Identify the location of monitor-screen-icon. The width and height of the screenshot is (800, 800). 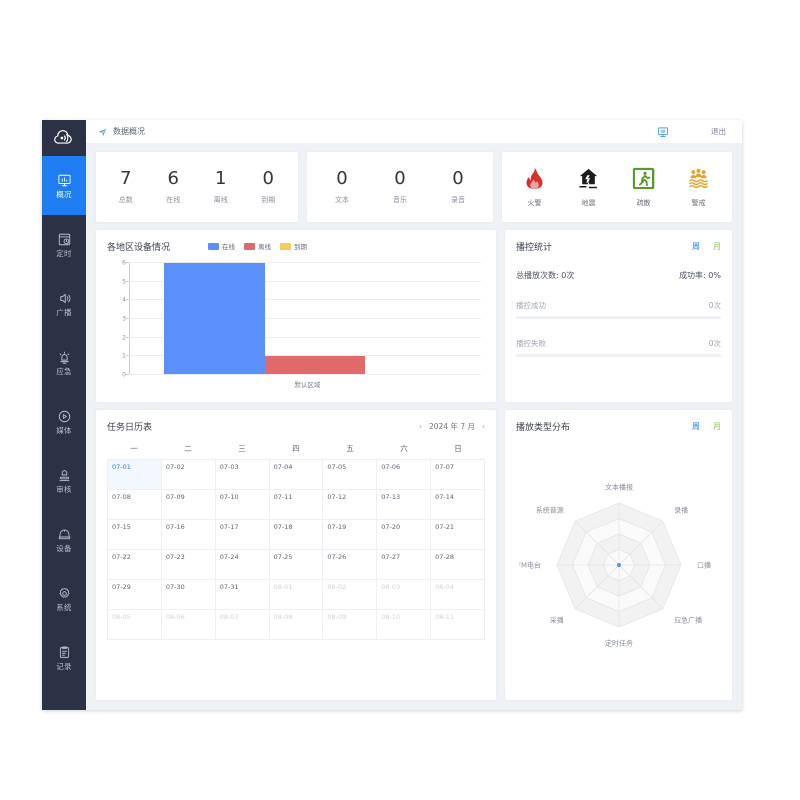
(663, 132).